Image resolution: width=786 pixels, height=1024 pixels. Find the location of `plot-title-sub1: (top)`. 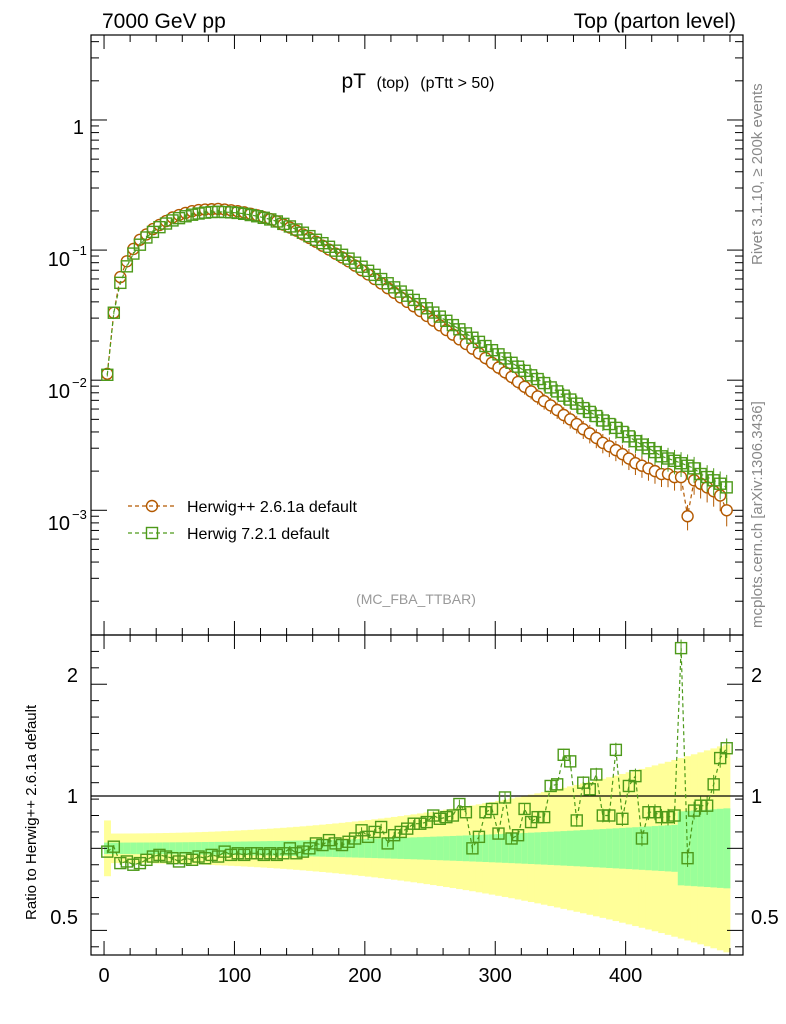

plot-title-sub1: (top) is located at coordinates (392, 83).